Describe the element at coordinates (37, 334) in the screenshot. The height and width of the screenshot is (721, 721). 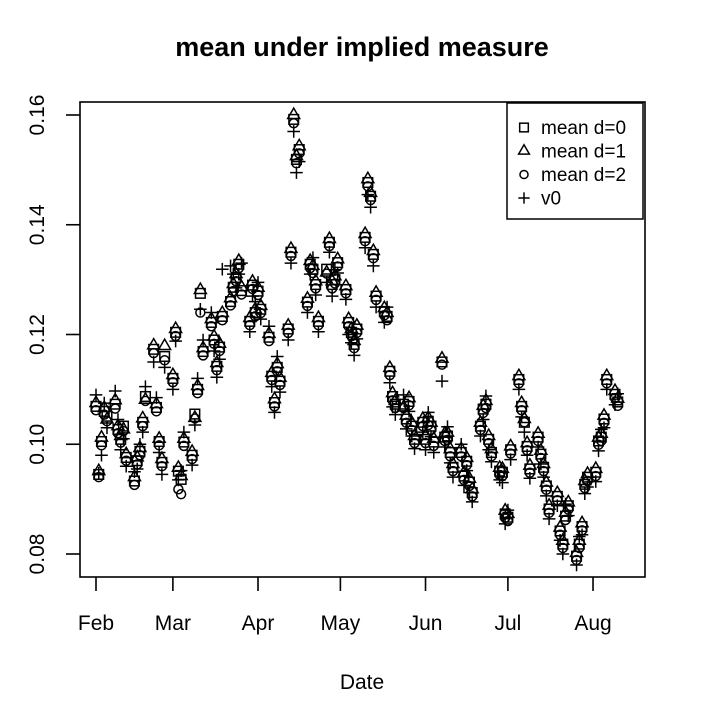
I see `y-tick-label: 0.12` at that location.